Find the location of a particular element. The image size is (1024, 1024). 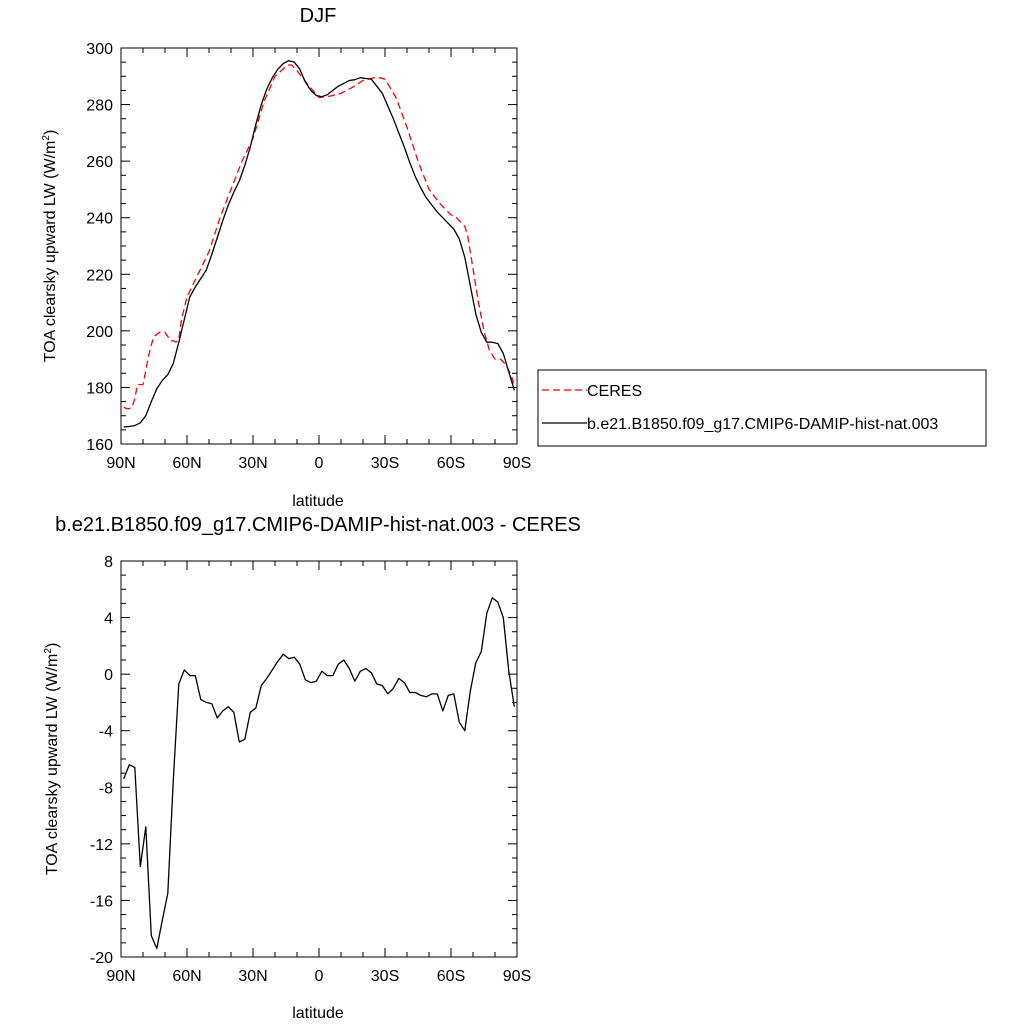

top-series-line-ceres is located at coordinates (319, 237).